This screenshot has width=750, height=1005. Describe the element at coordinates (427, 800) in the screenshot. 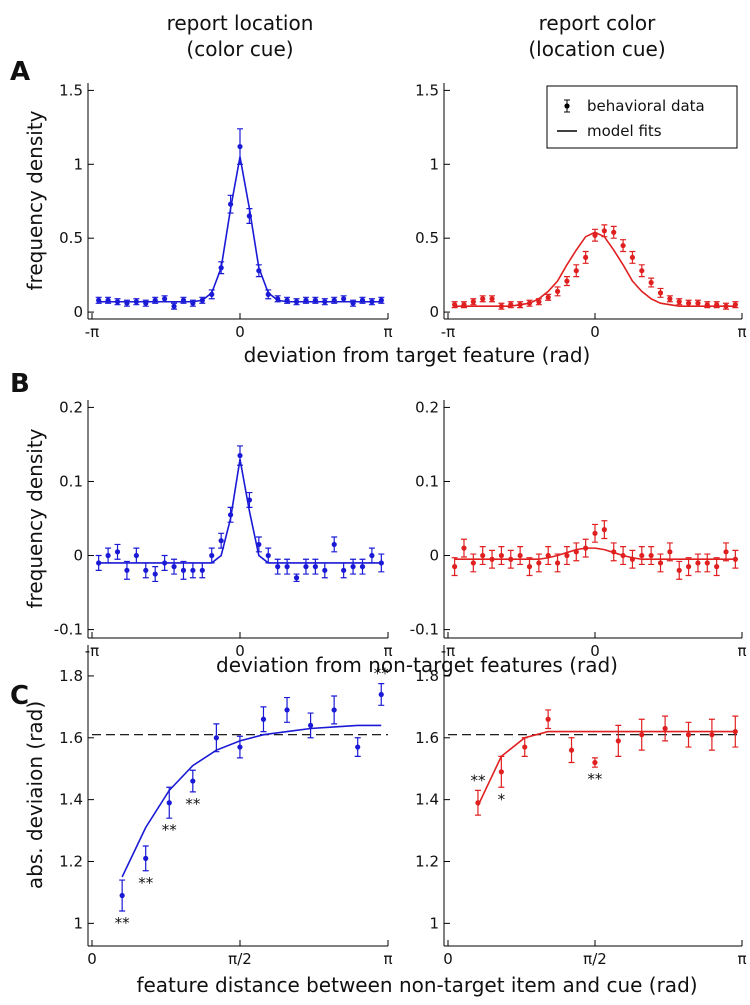

I see `y-tick-label: 1.4` at that location.